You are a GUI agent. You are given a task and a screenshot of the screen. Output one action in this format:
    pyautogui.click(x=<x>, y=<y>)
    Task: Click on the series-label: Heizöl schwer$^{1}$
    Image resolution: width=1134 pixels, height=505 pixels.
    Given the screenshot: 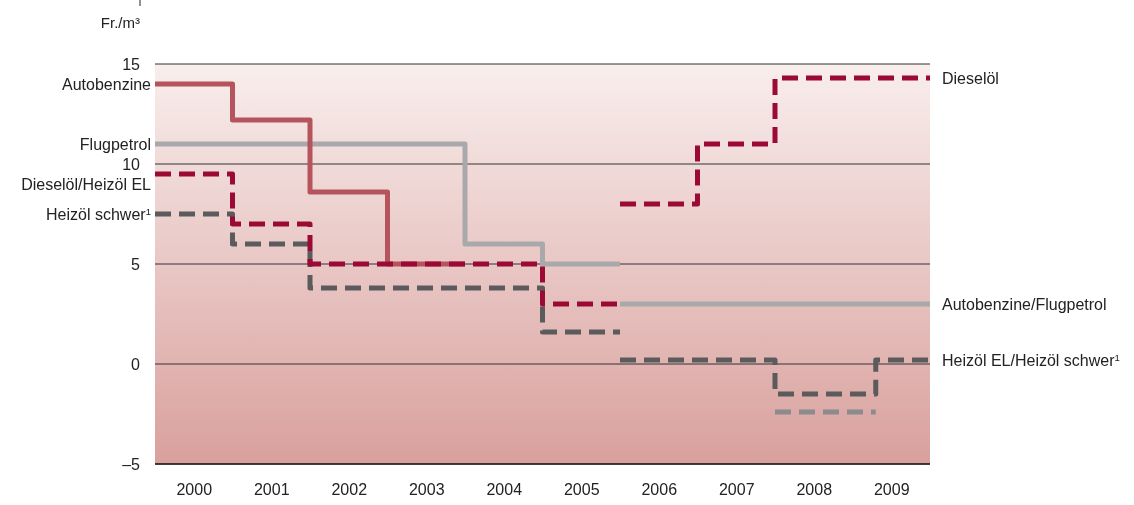 What is the action you would take?
    pyautogui.click(x=98, y=214)
    